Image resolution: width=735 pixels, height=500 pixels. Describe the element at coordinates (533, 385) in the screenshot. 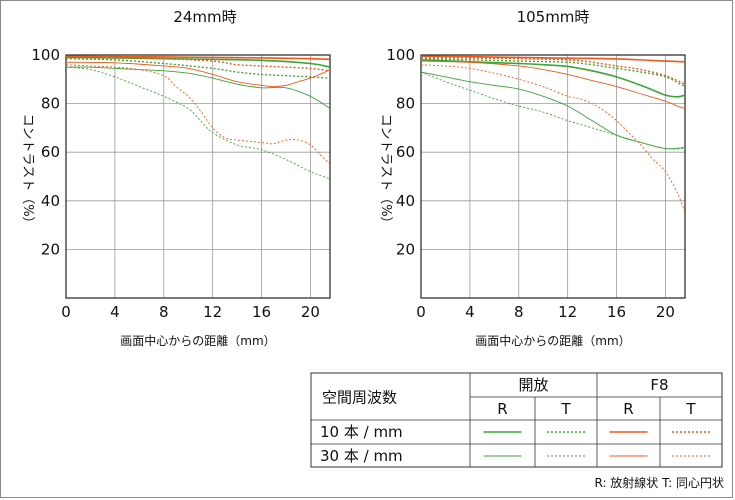

I see `legend-group-open: 開放` at that location.